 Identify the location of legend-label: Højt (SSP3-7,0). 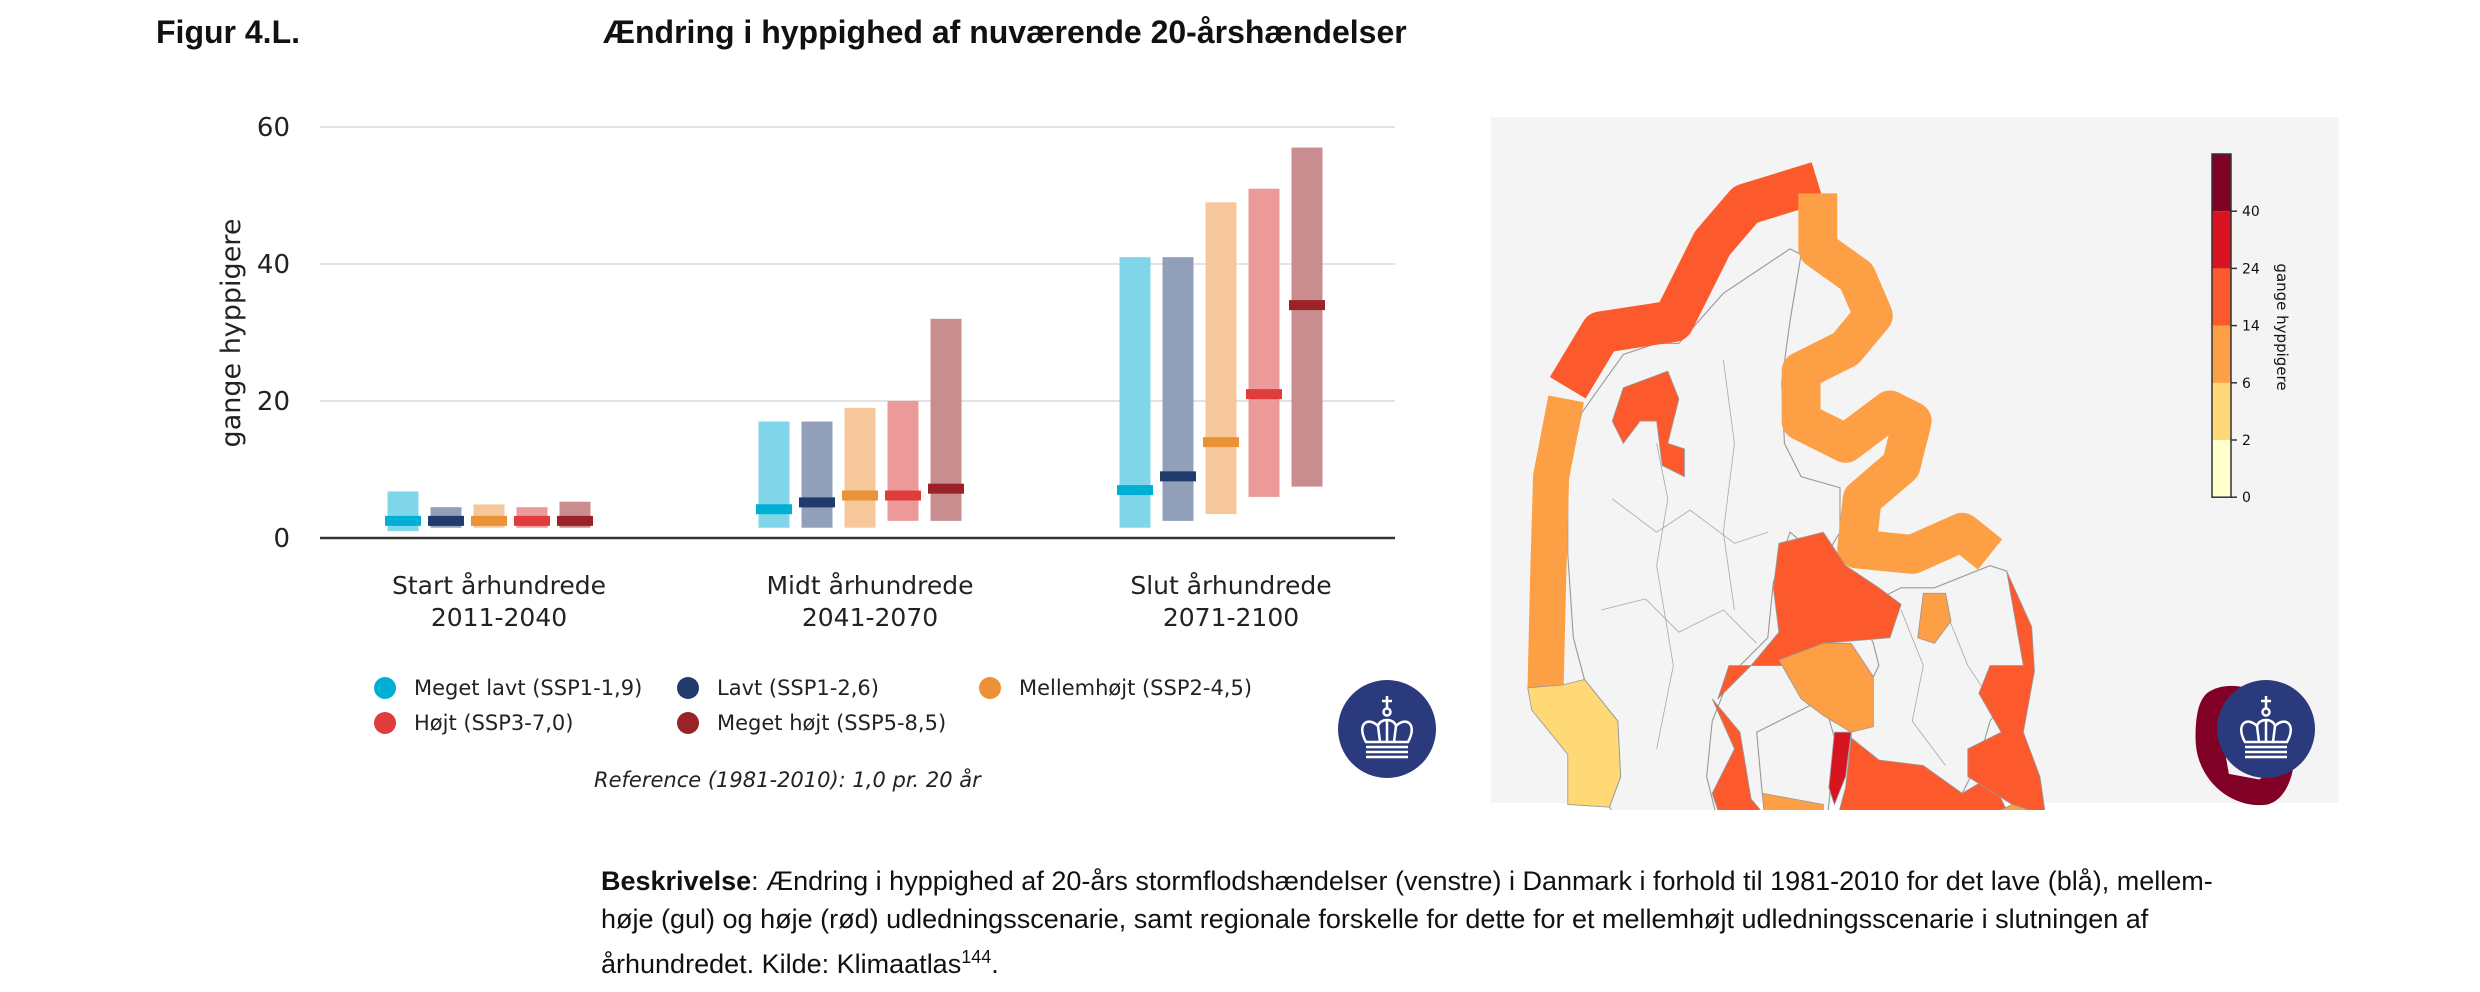
(494, 723).